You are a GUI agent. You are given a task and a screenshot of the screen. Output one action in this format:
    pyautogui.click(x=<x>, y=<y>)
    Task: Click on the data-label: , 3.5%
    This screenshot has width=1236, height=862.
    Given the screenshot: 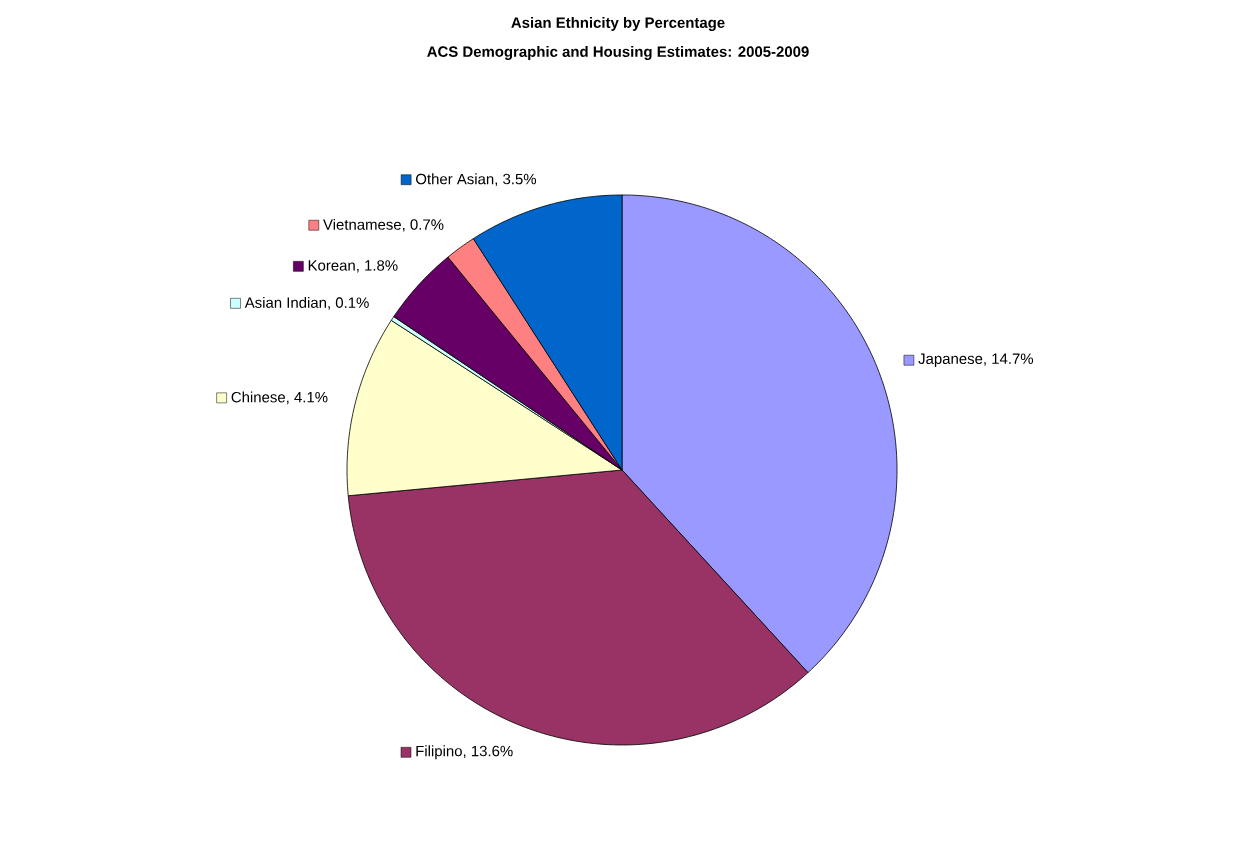 What is the action you would take?
    pyautogui.click(x=516, y=180)
    